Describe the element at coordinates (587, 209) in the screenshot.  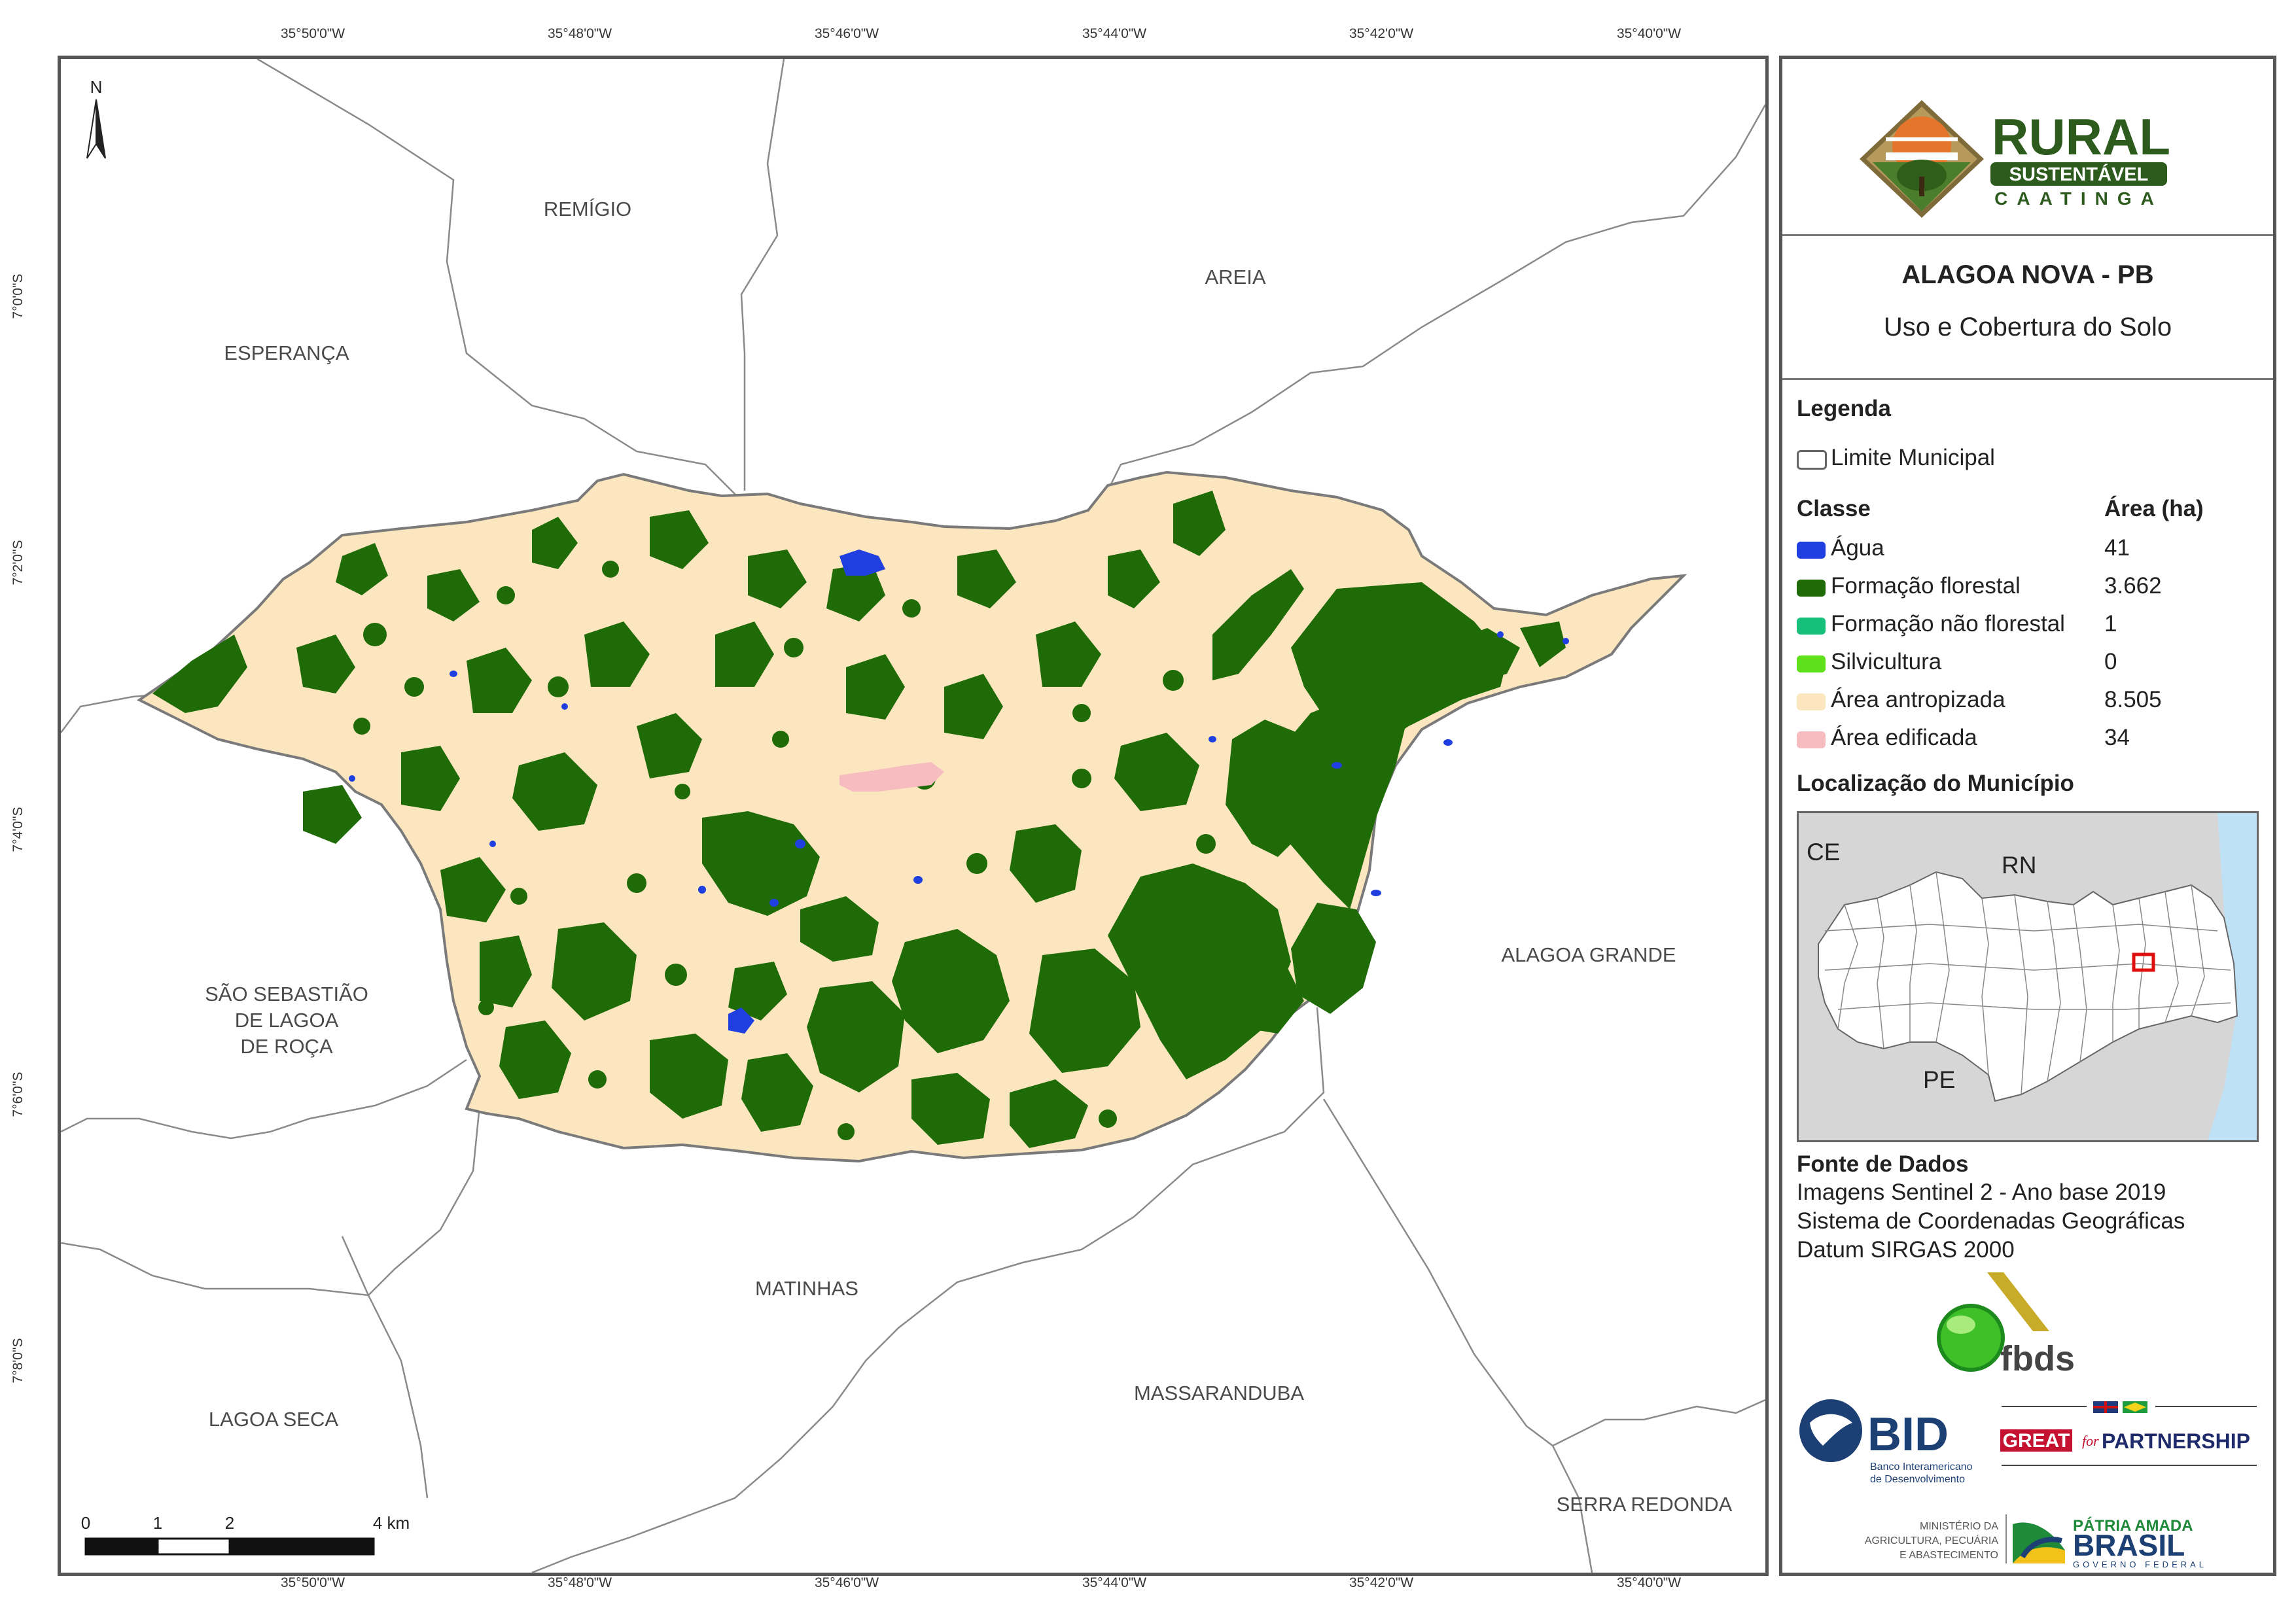
I see `label-remigio: REMÍGIO` at that location.